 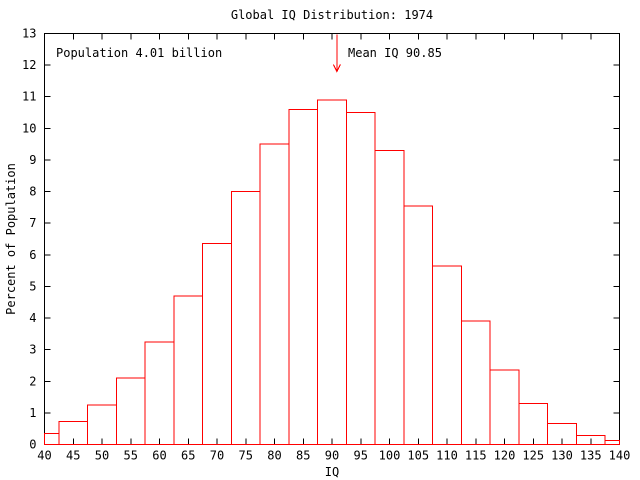 I want to click on x-tick-label: 140, so click(x=620, y=456).